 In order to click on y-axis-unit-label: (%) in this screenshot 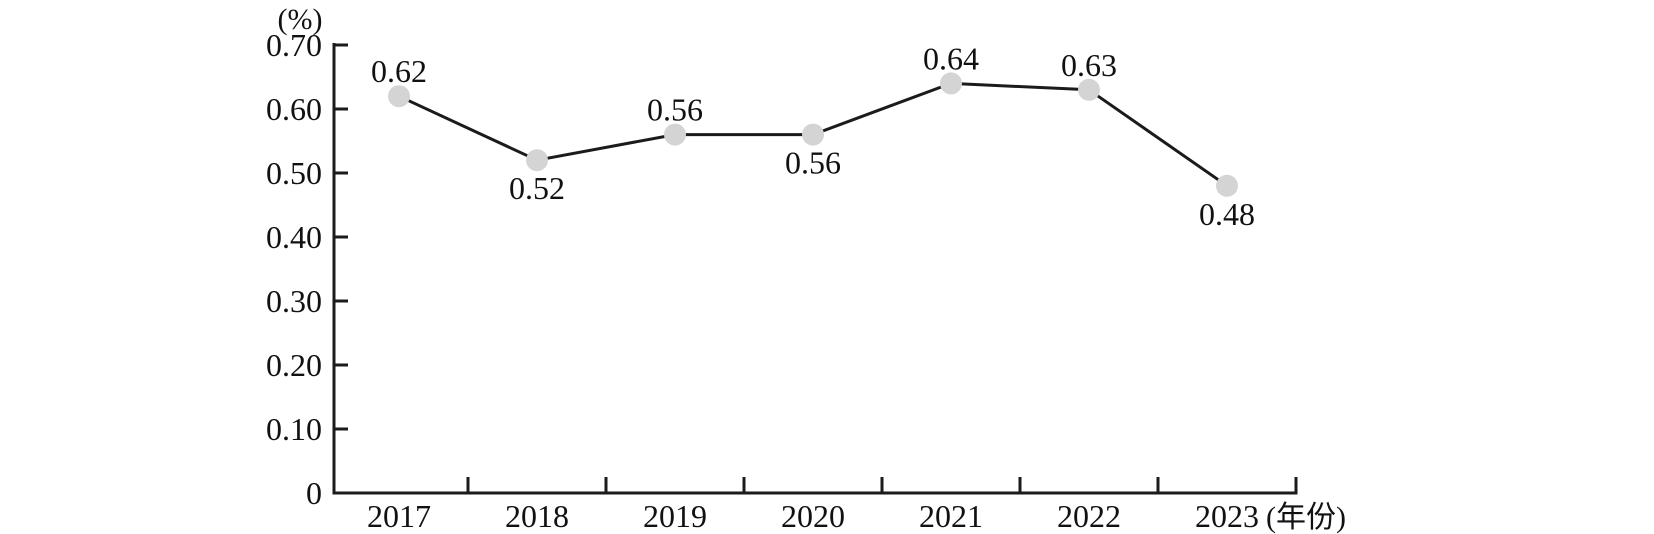, I will do `click(300, 19)`.